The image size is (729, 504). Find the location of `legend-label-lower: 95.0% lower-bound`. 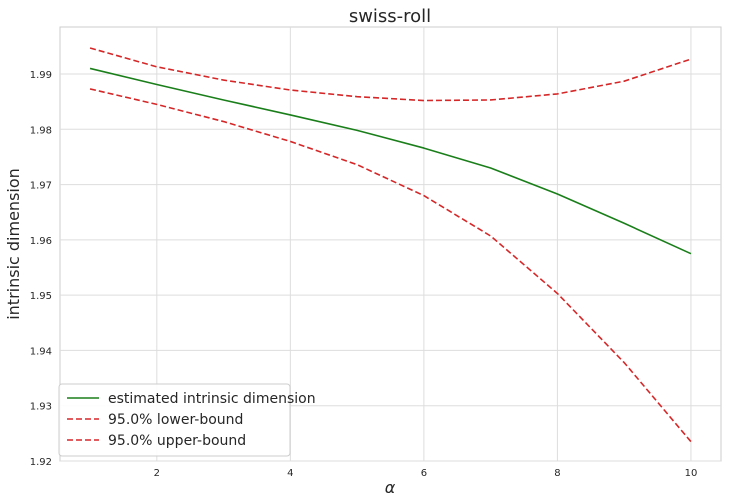

legend-label-lower: 95.0% lower-bound is located at coordinates (175, 420).